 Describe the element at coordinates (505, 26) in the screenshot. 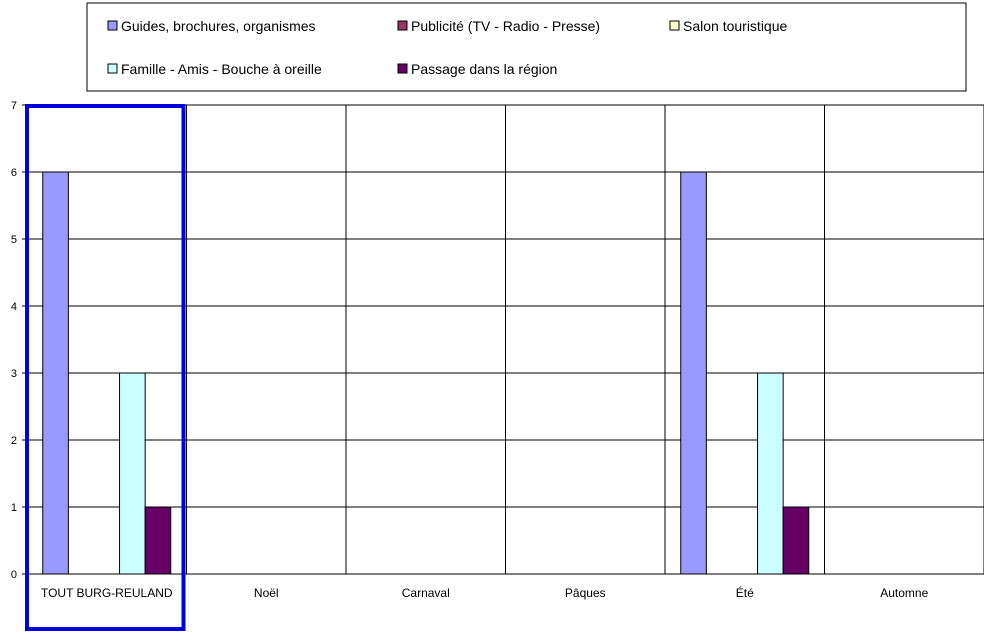

I see `legend-label: Publicité (TV - Radio - Presse)` at that location.